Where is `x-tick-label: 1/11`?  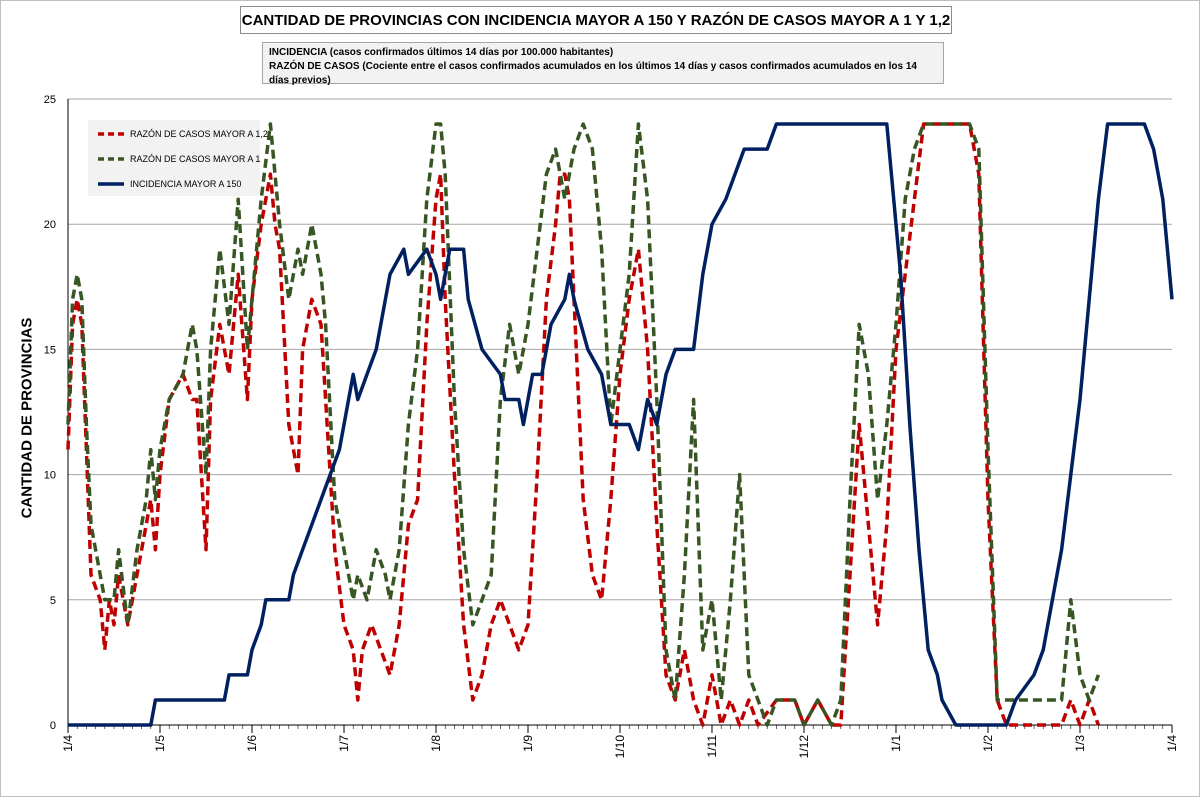 x-tick-label: 1/11 is located at coordinates (712, 746).